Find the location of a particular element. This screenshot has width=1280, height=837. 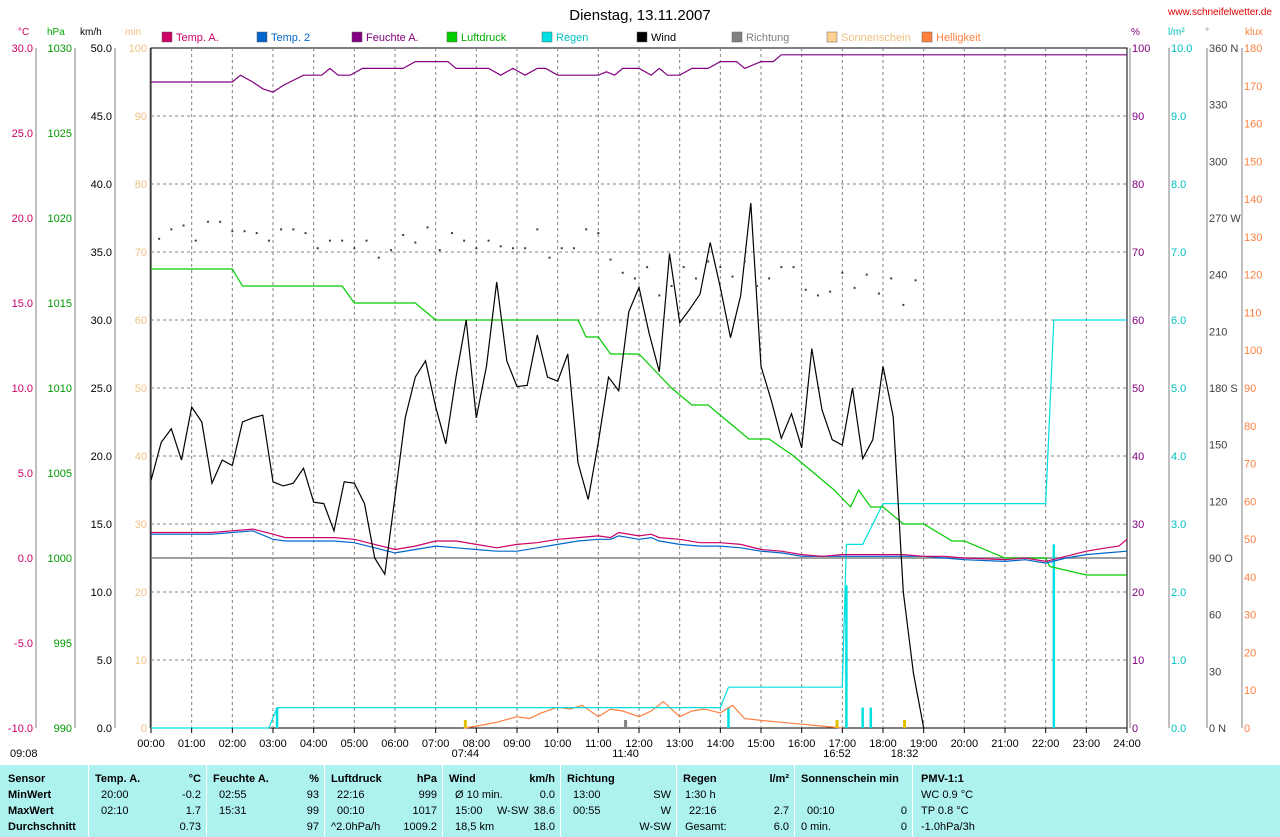

tick-label-min: 10 is located at coordinates (141, 661).